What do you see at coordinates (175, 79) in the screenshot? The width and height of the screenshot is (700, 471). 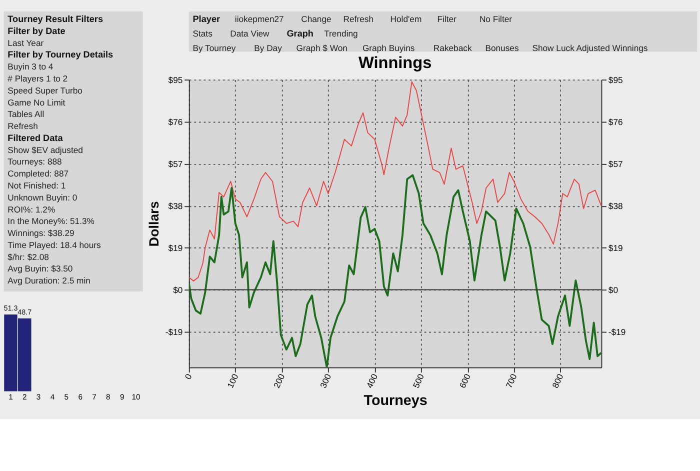 I see `y-tick-label: $95` at bounding box center [175, 79].